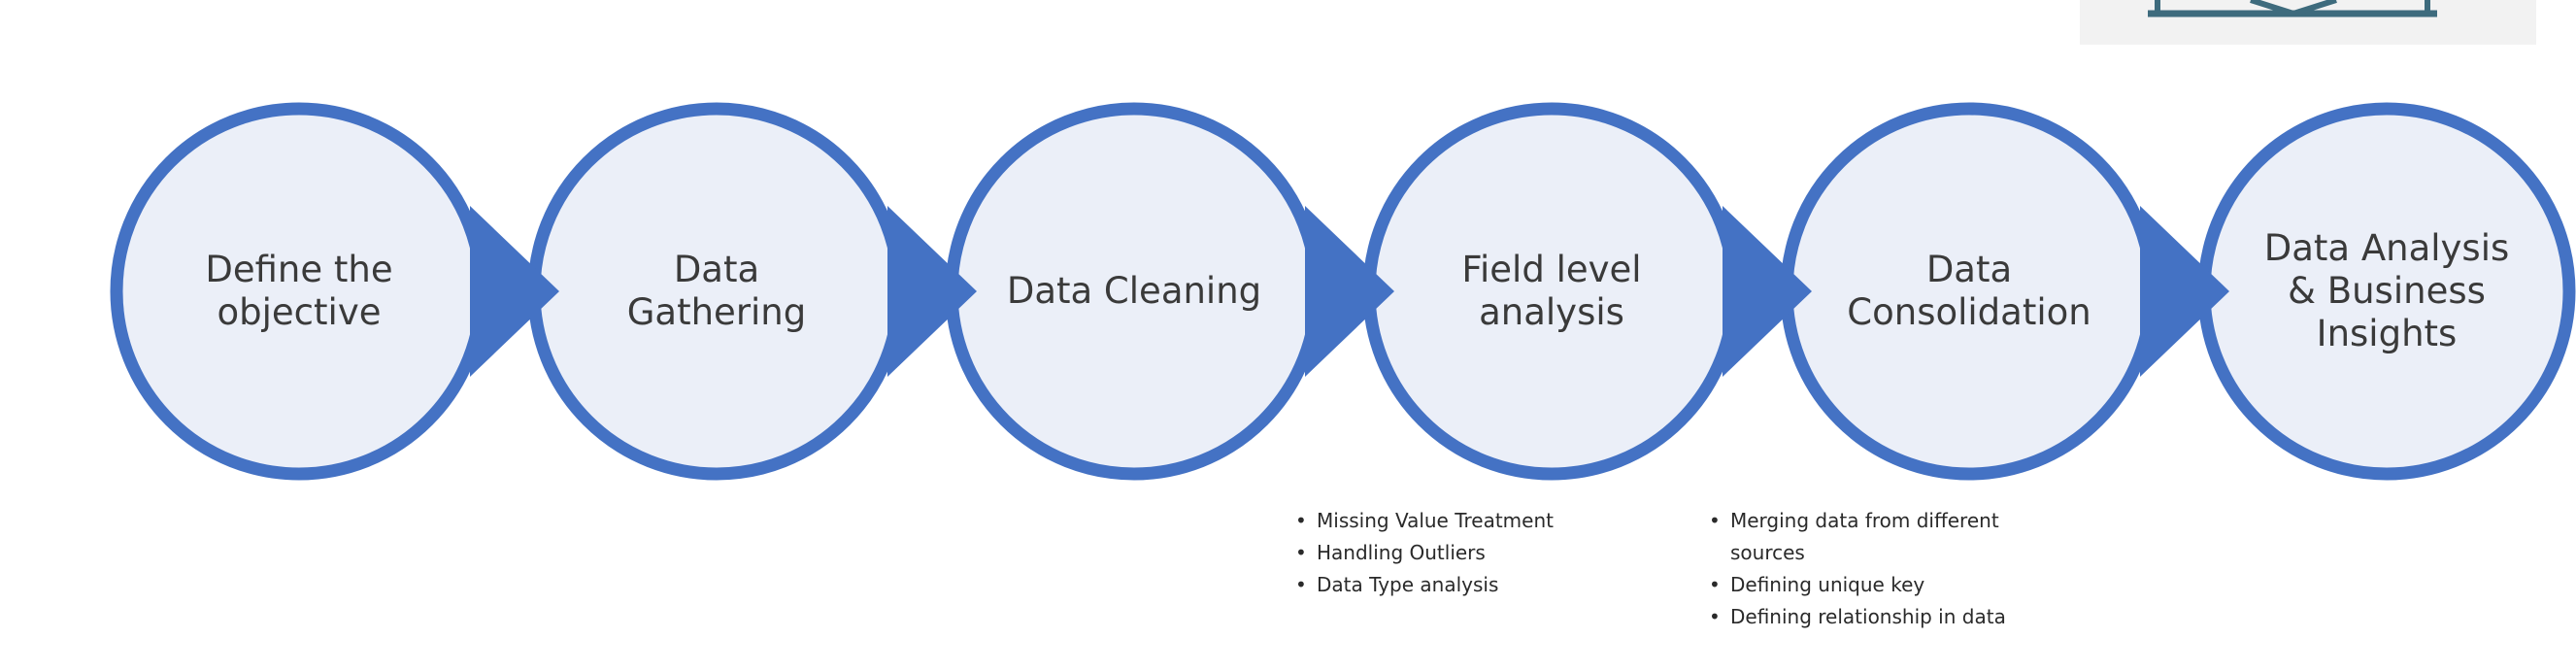  I want to click on note-merging-data: Merging data from different sources, so click(1892, 537).